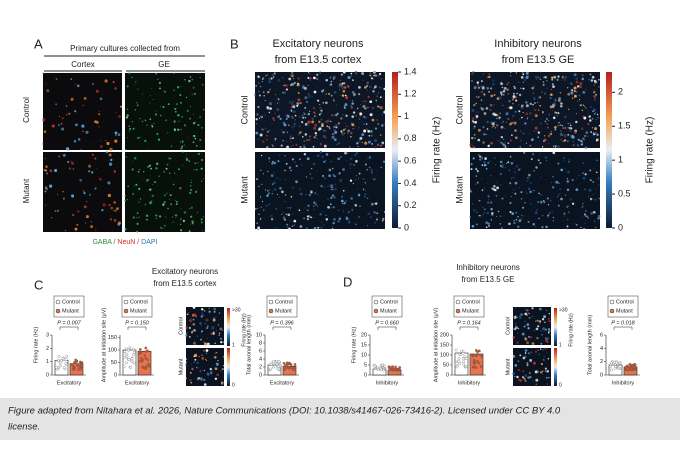  I want to click on colorbar-label: Firing rate (Hz), so click(244, 330).